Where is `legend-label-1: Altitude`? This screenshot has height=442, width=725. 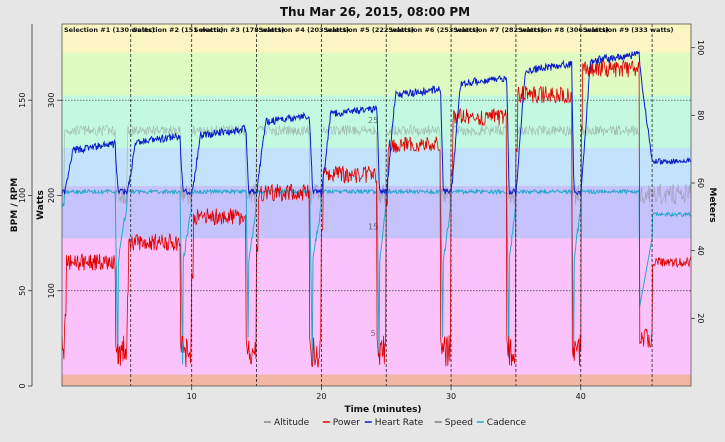 legend-label-1: Altitude is located at coordinates (292, 423).